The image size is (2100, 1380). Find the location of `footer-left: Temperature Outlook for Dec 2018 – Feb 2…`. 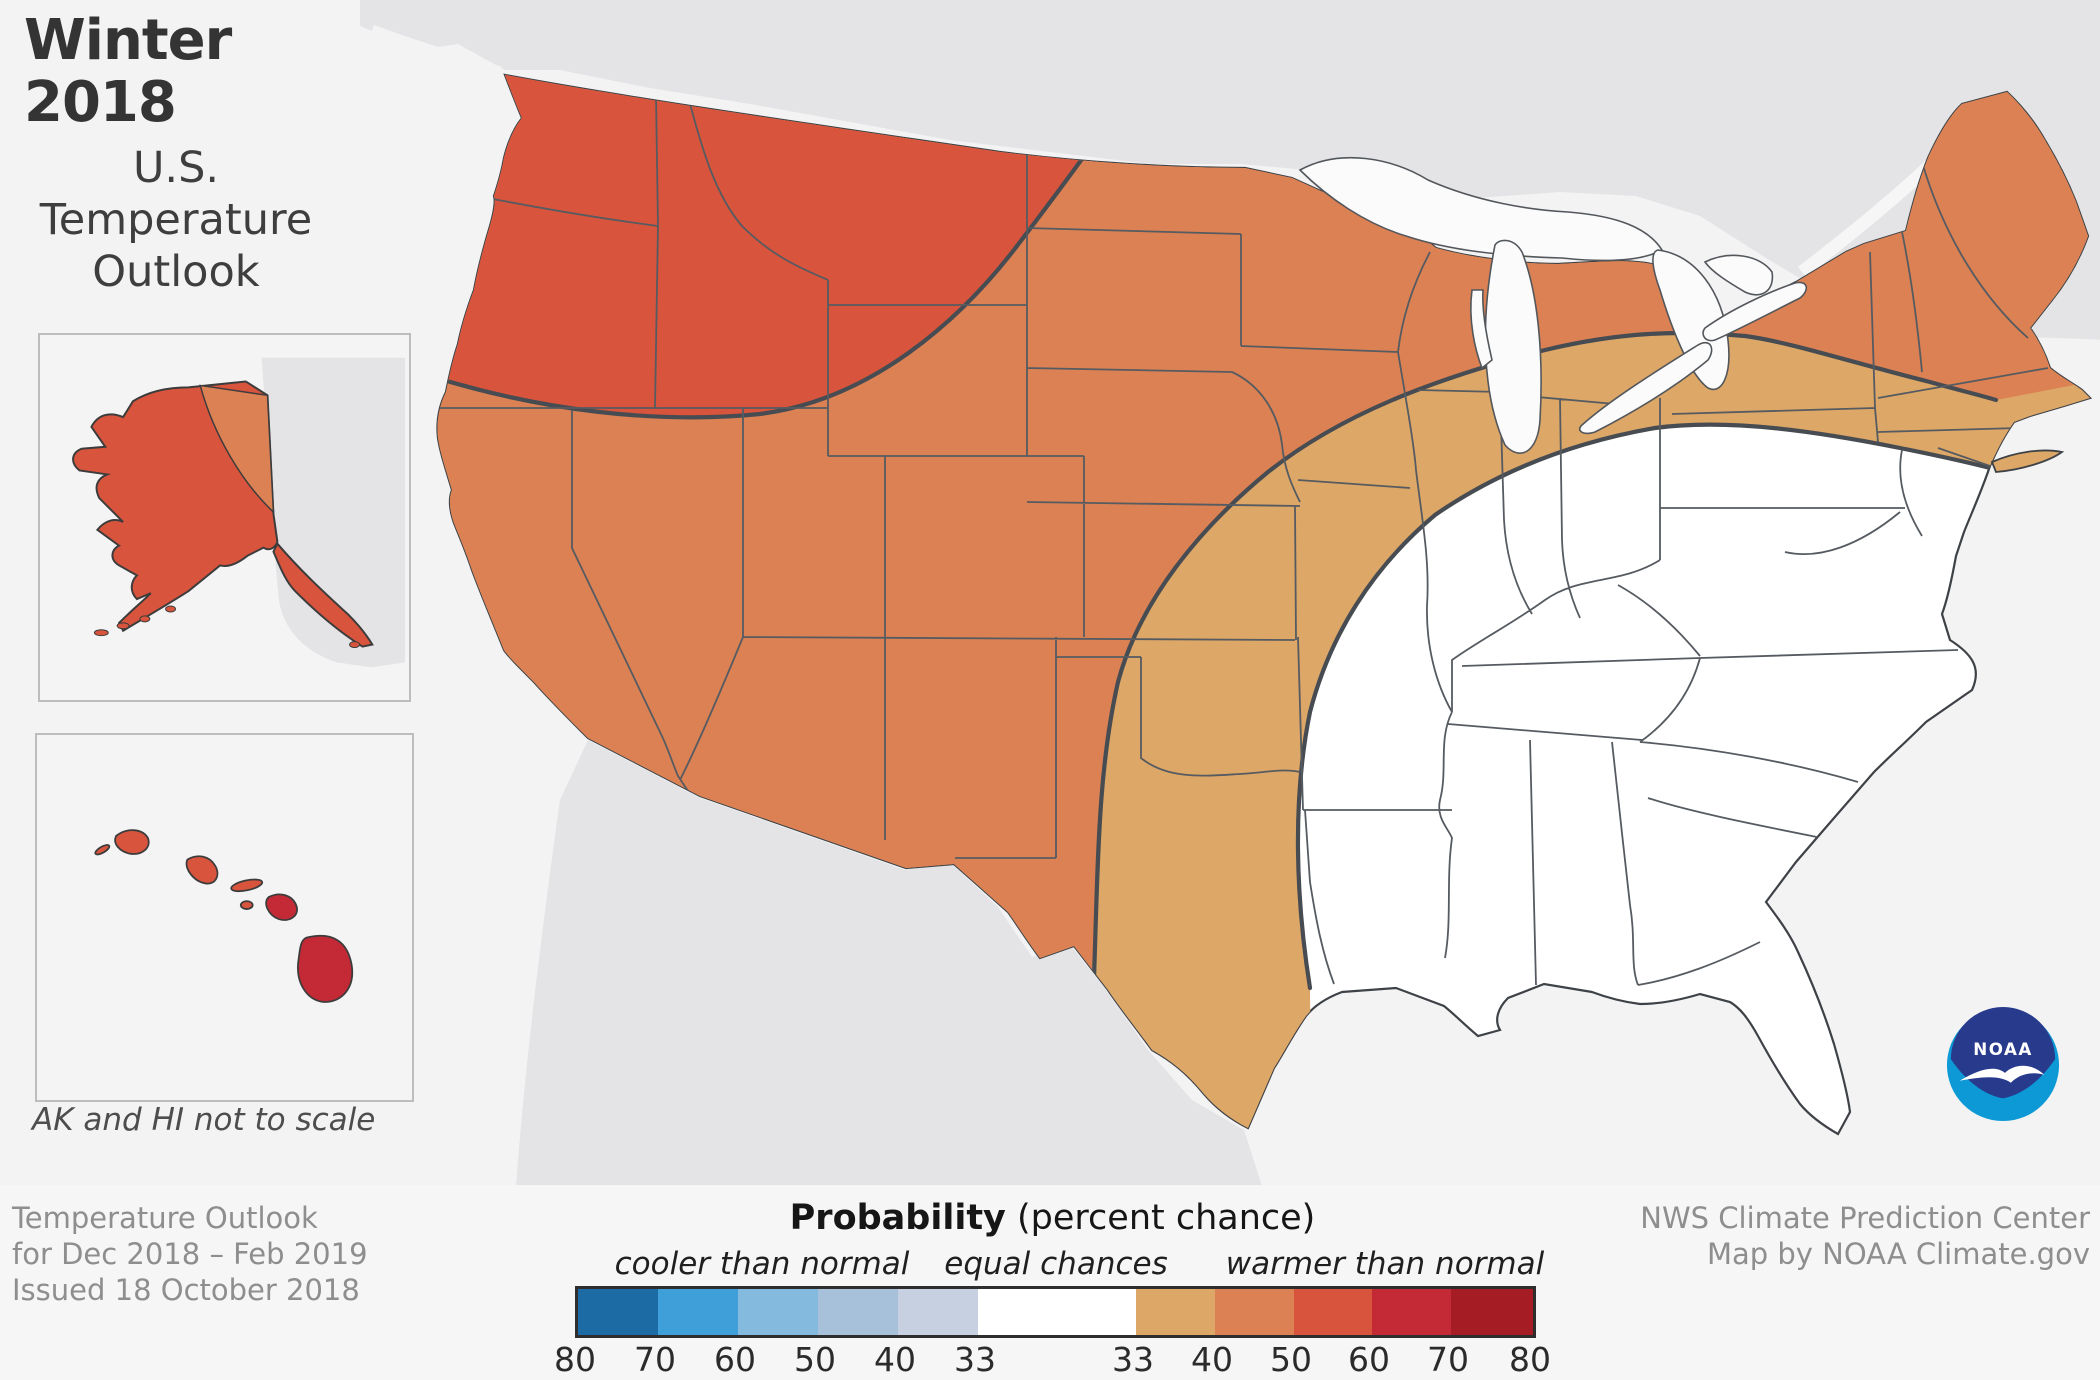

footer-left: Temperature Outlook for Dec 2018 – Feb 2… is located at coordinates (190, 1254).